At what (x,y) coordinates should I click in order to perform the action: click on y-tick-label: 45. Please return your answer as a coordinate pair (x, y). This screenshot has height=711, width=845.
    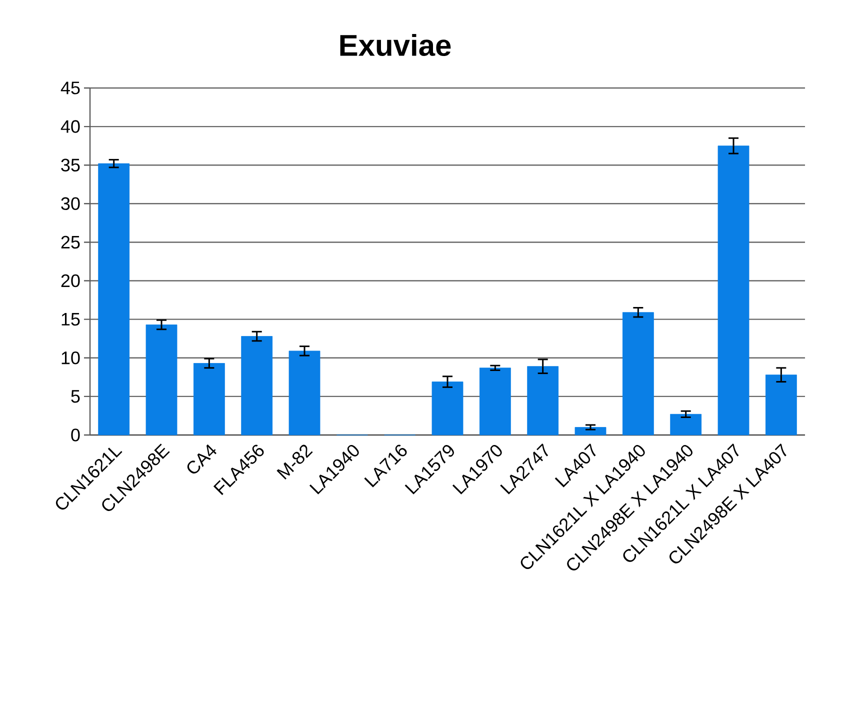
    Looking at the image, I should click on (70, 88).